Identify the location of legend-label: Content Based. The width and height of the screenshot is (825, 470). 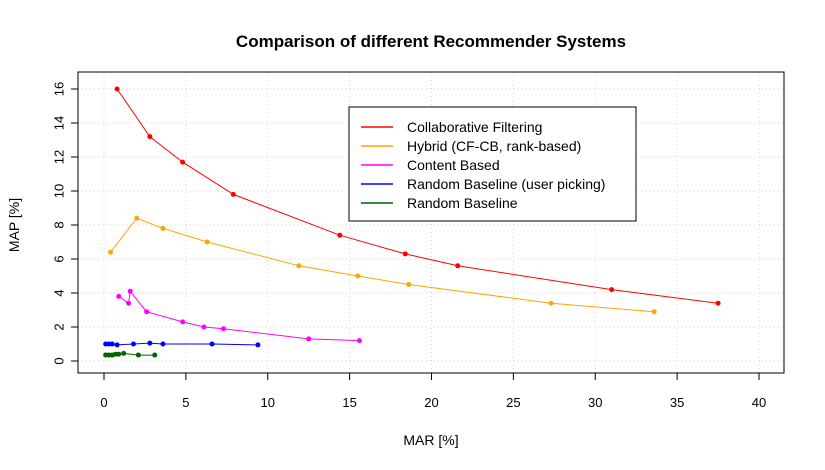
(453, 165).